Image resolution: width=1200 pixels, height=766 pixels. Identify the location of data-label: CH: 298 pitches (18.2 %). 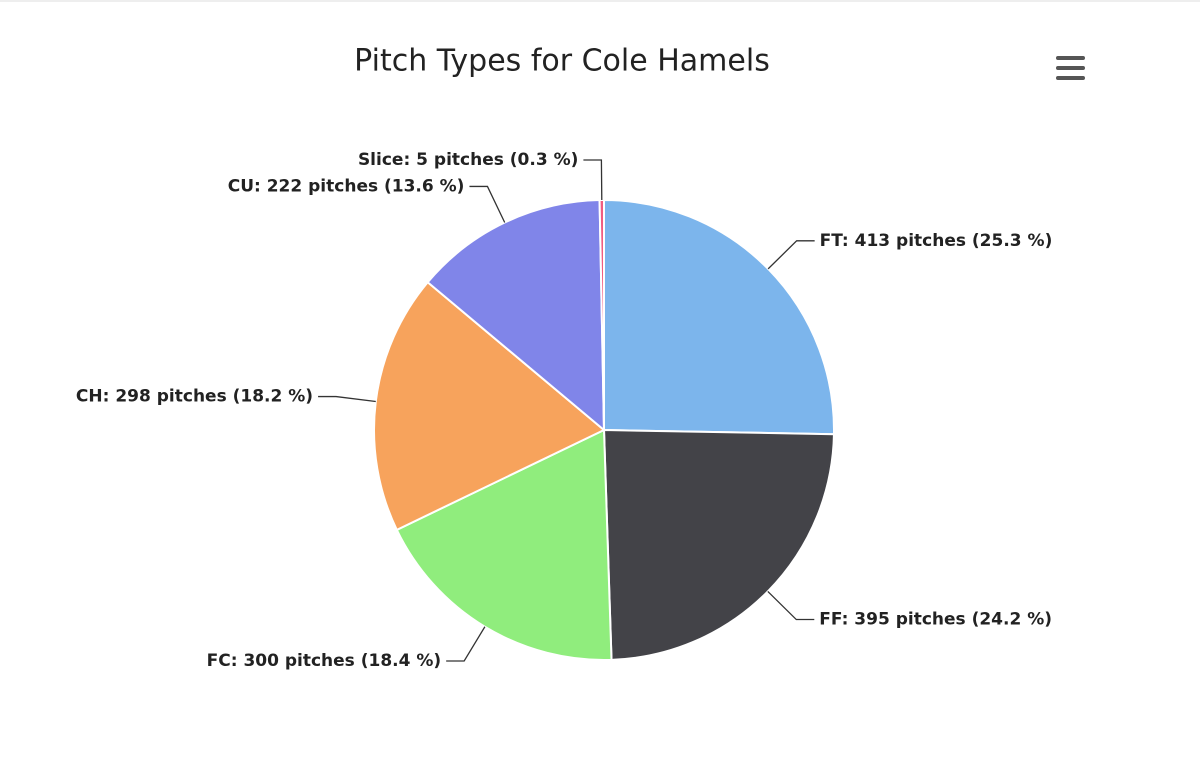
(194, 397).